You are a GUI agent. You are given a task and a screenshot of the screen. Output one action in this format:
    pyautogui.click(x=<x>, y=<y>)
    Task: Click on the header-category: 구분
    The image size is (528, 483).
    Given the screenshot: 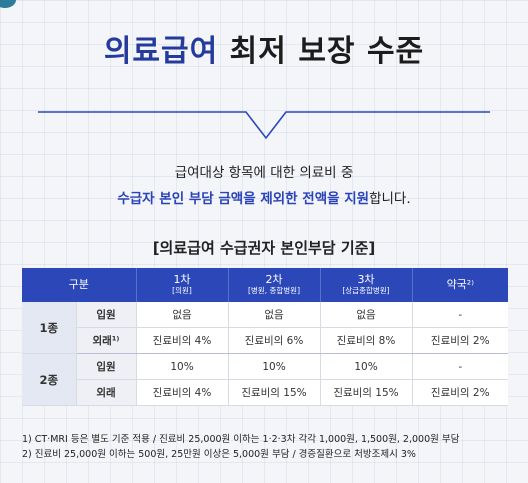 What is the action you would take?
    pyautogui.click(x=79, y=285)
    